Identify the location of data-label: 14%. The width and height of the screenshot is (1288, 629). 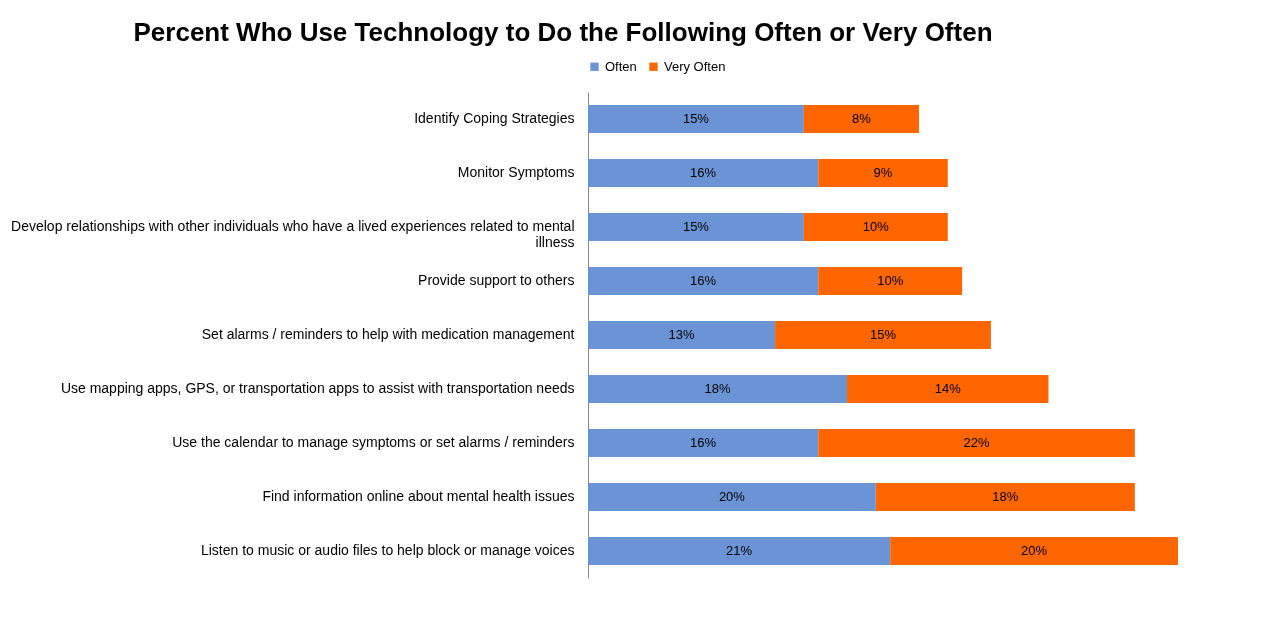
(948, 388).